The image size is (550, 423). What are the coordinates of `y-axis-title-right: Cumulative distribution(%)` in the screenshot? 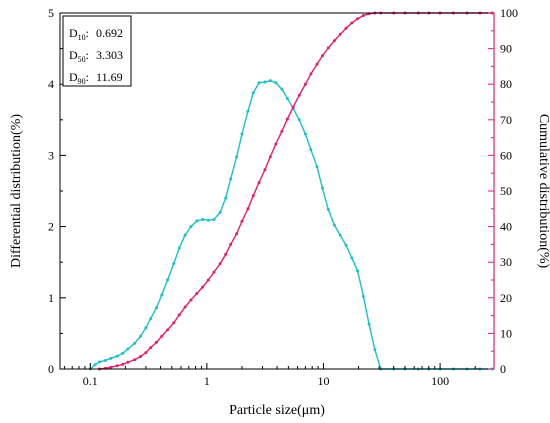 It's located at (543, 191).